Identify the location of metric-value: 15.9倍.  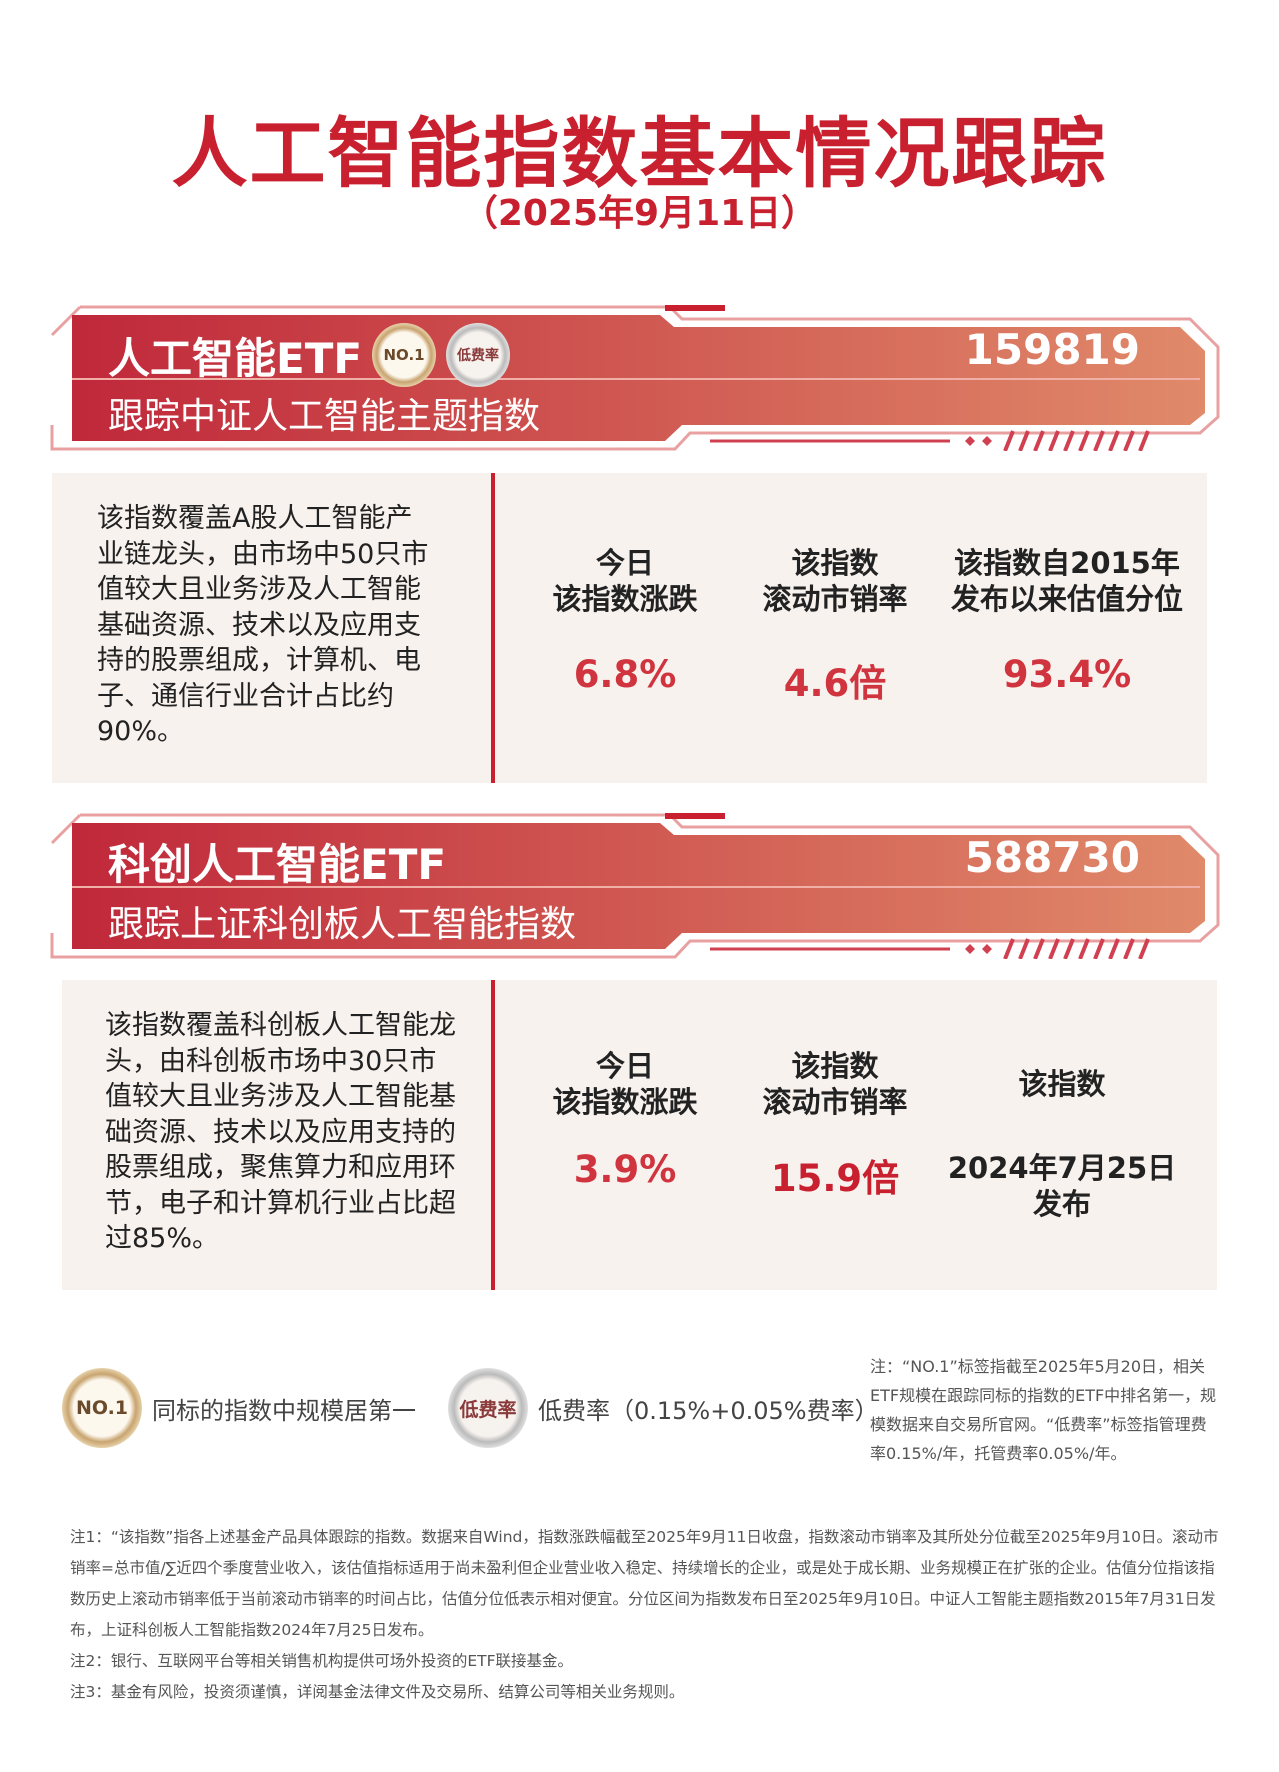
(835, 1178).